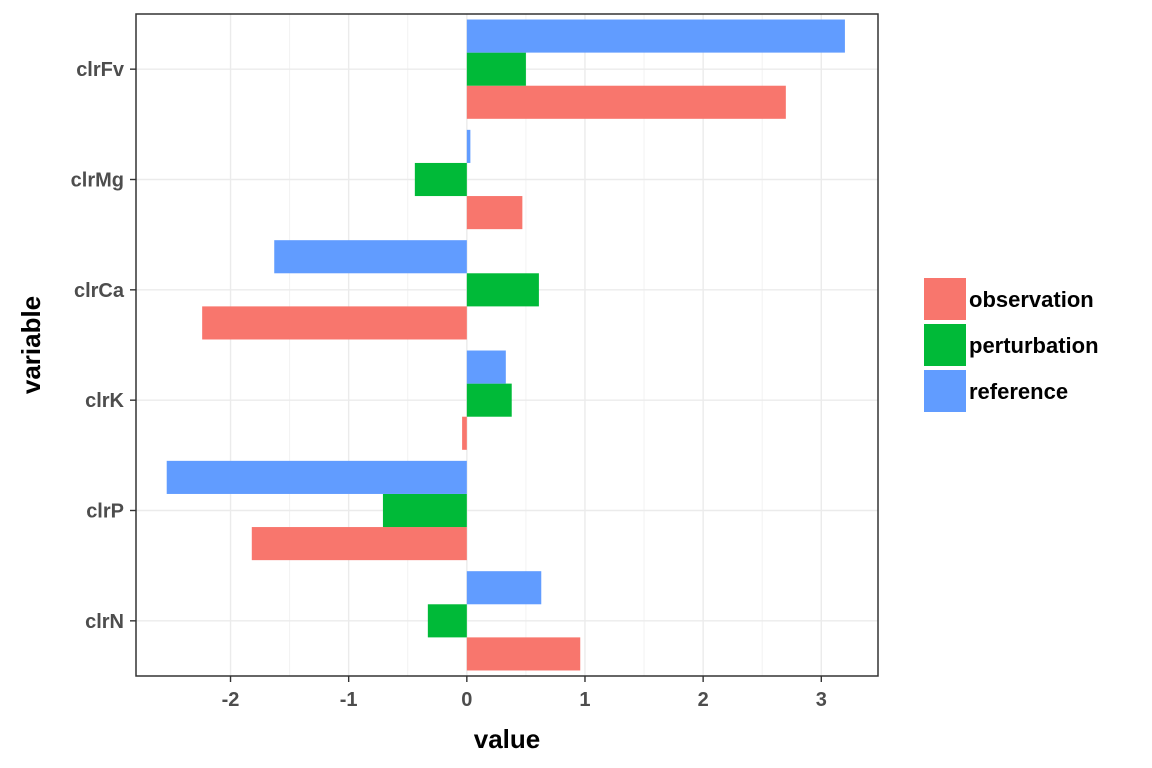 This screenshot has height=768, width=1152. Describe the element at coordinates (464, 433) in the screenshot. I see `bar-observation-clrK` at that location.